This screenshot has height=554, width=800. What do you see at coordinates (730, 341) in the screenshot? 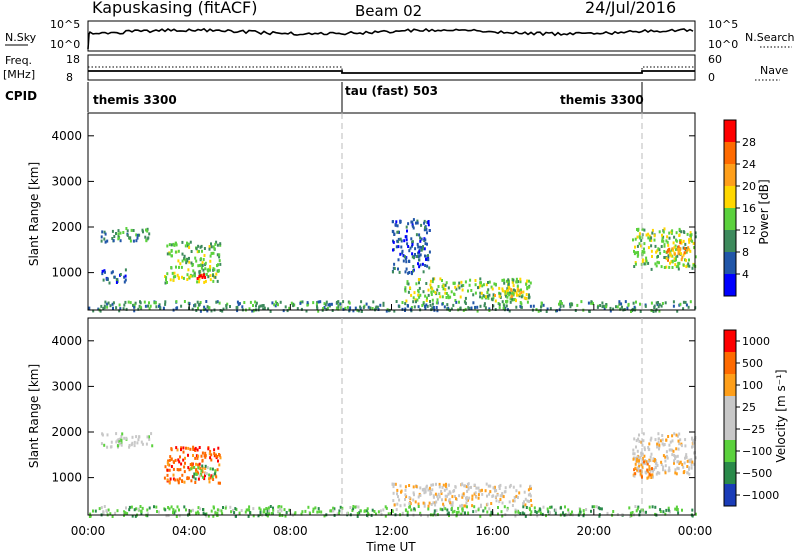
I see `colorbar-swatch` at bounding box center [730, 341].